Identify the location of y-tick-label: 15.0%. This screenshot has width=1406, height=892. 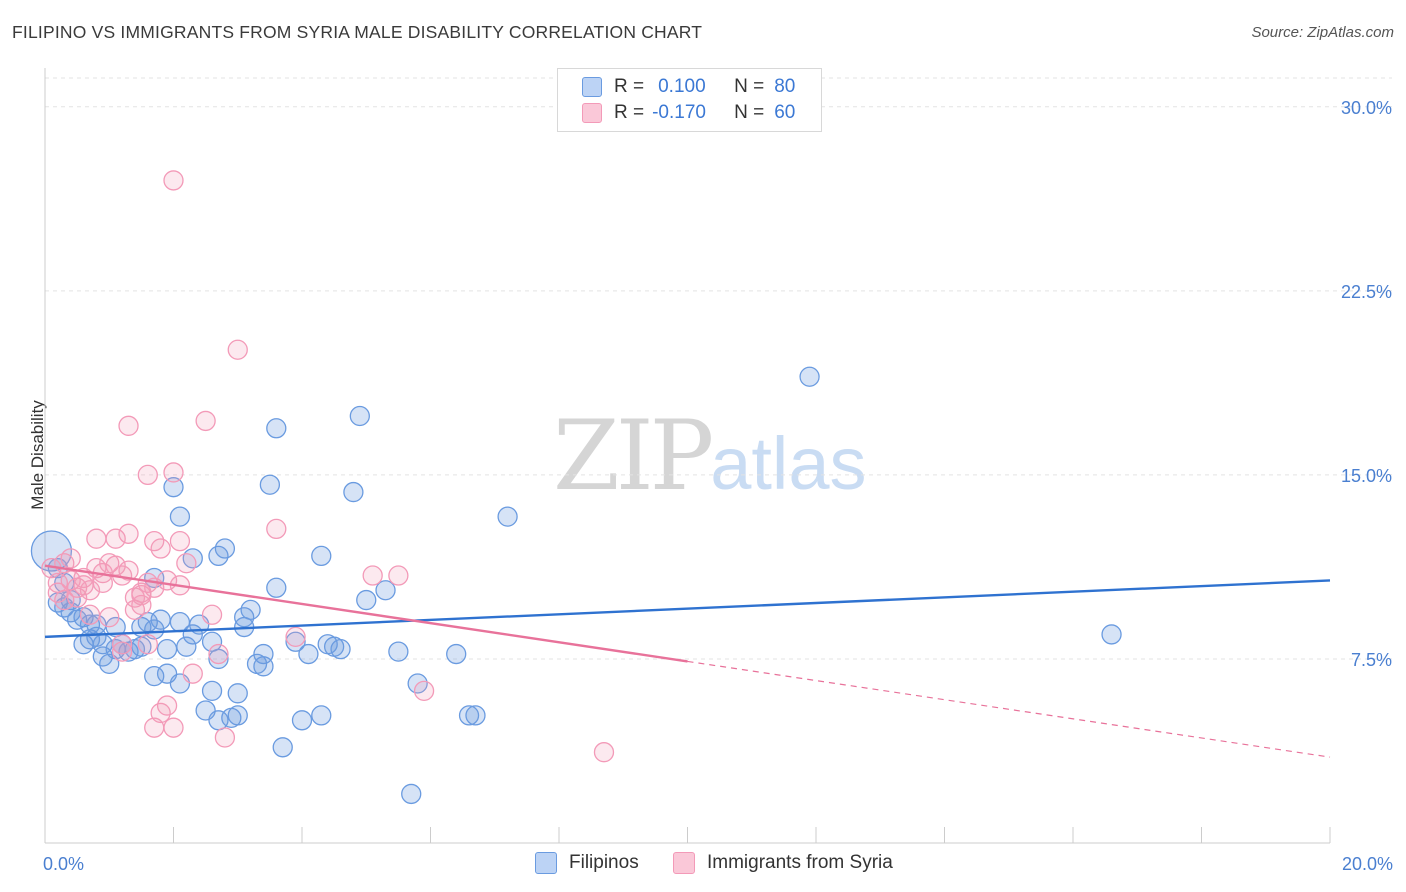
(1366, 476).